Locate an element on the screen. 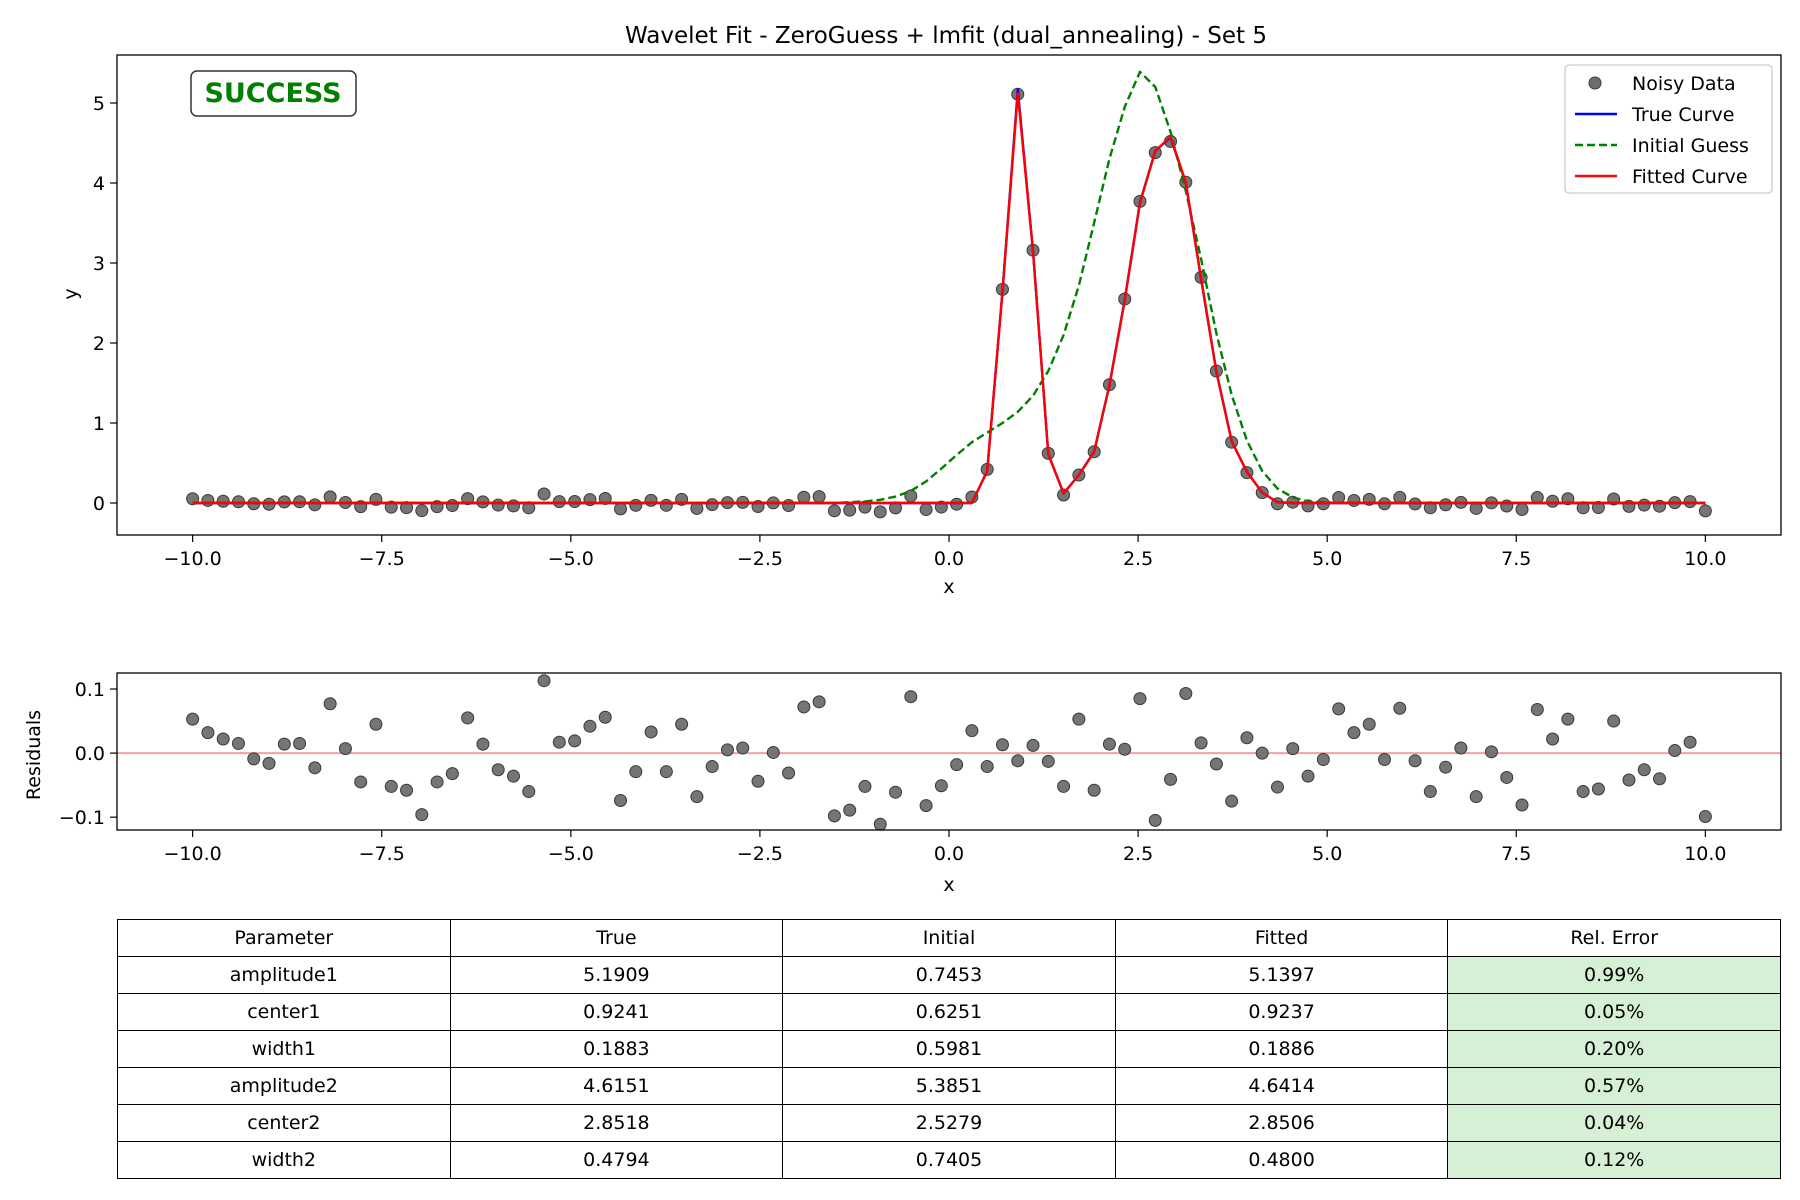  table-cell: 0.6251 is located at coordinates (949, 1012).